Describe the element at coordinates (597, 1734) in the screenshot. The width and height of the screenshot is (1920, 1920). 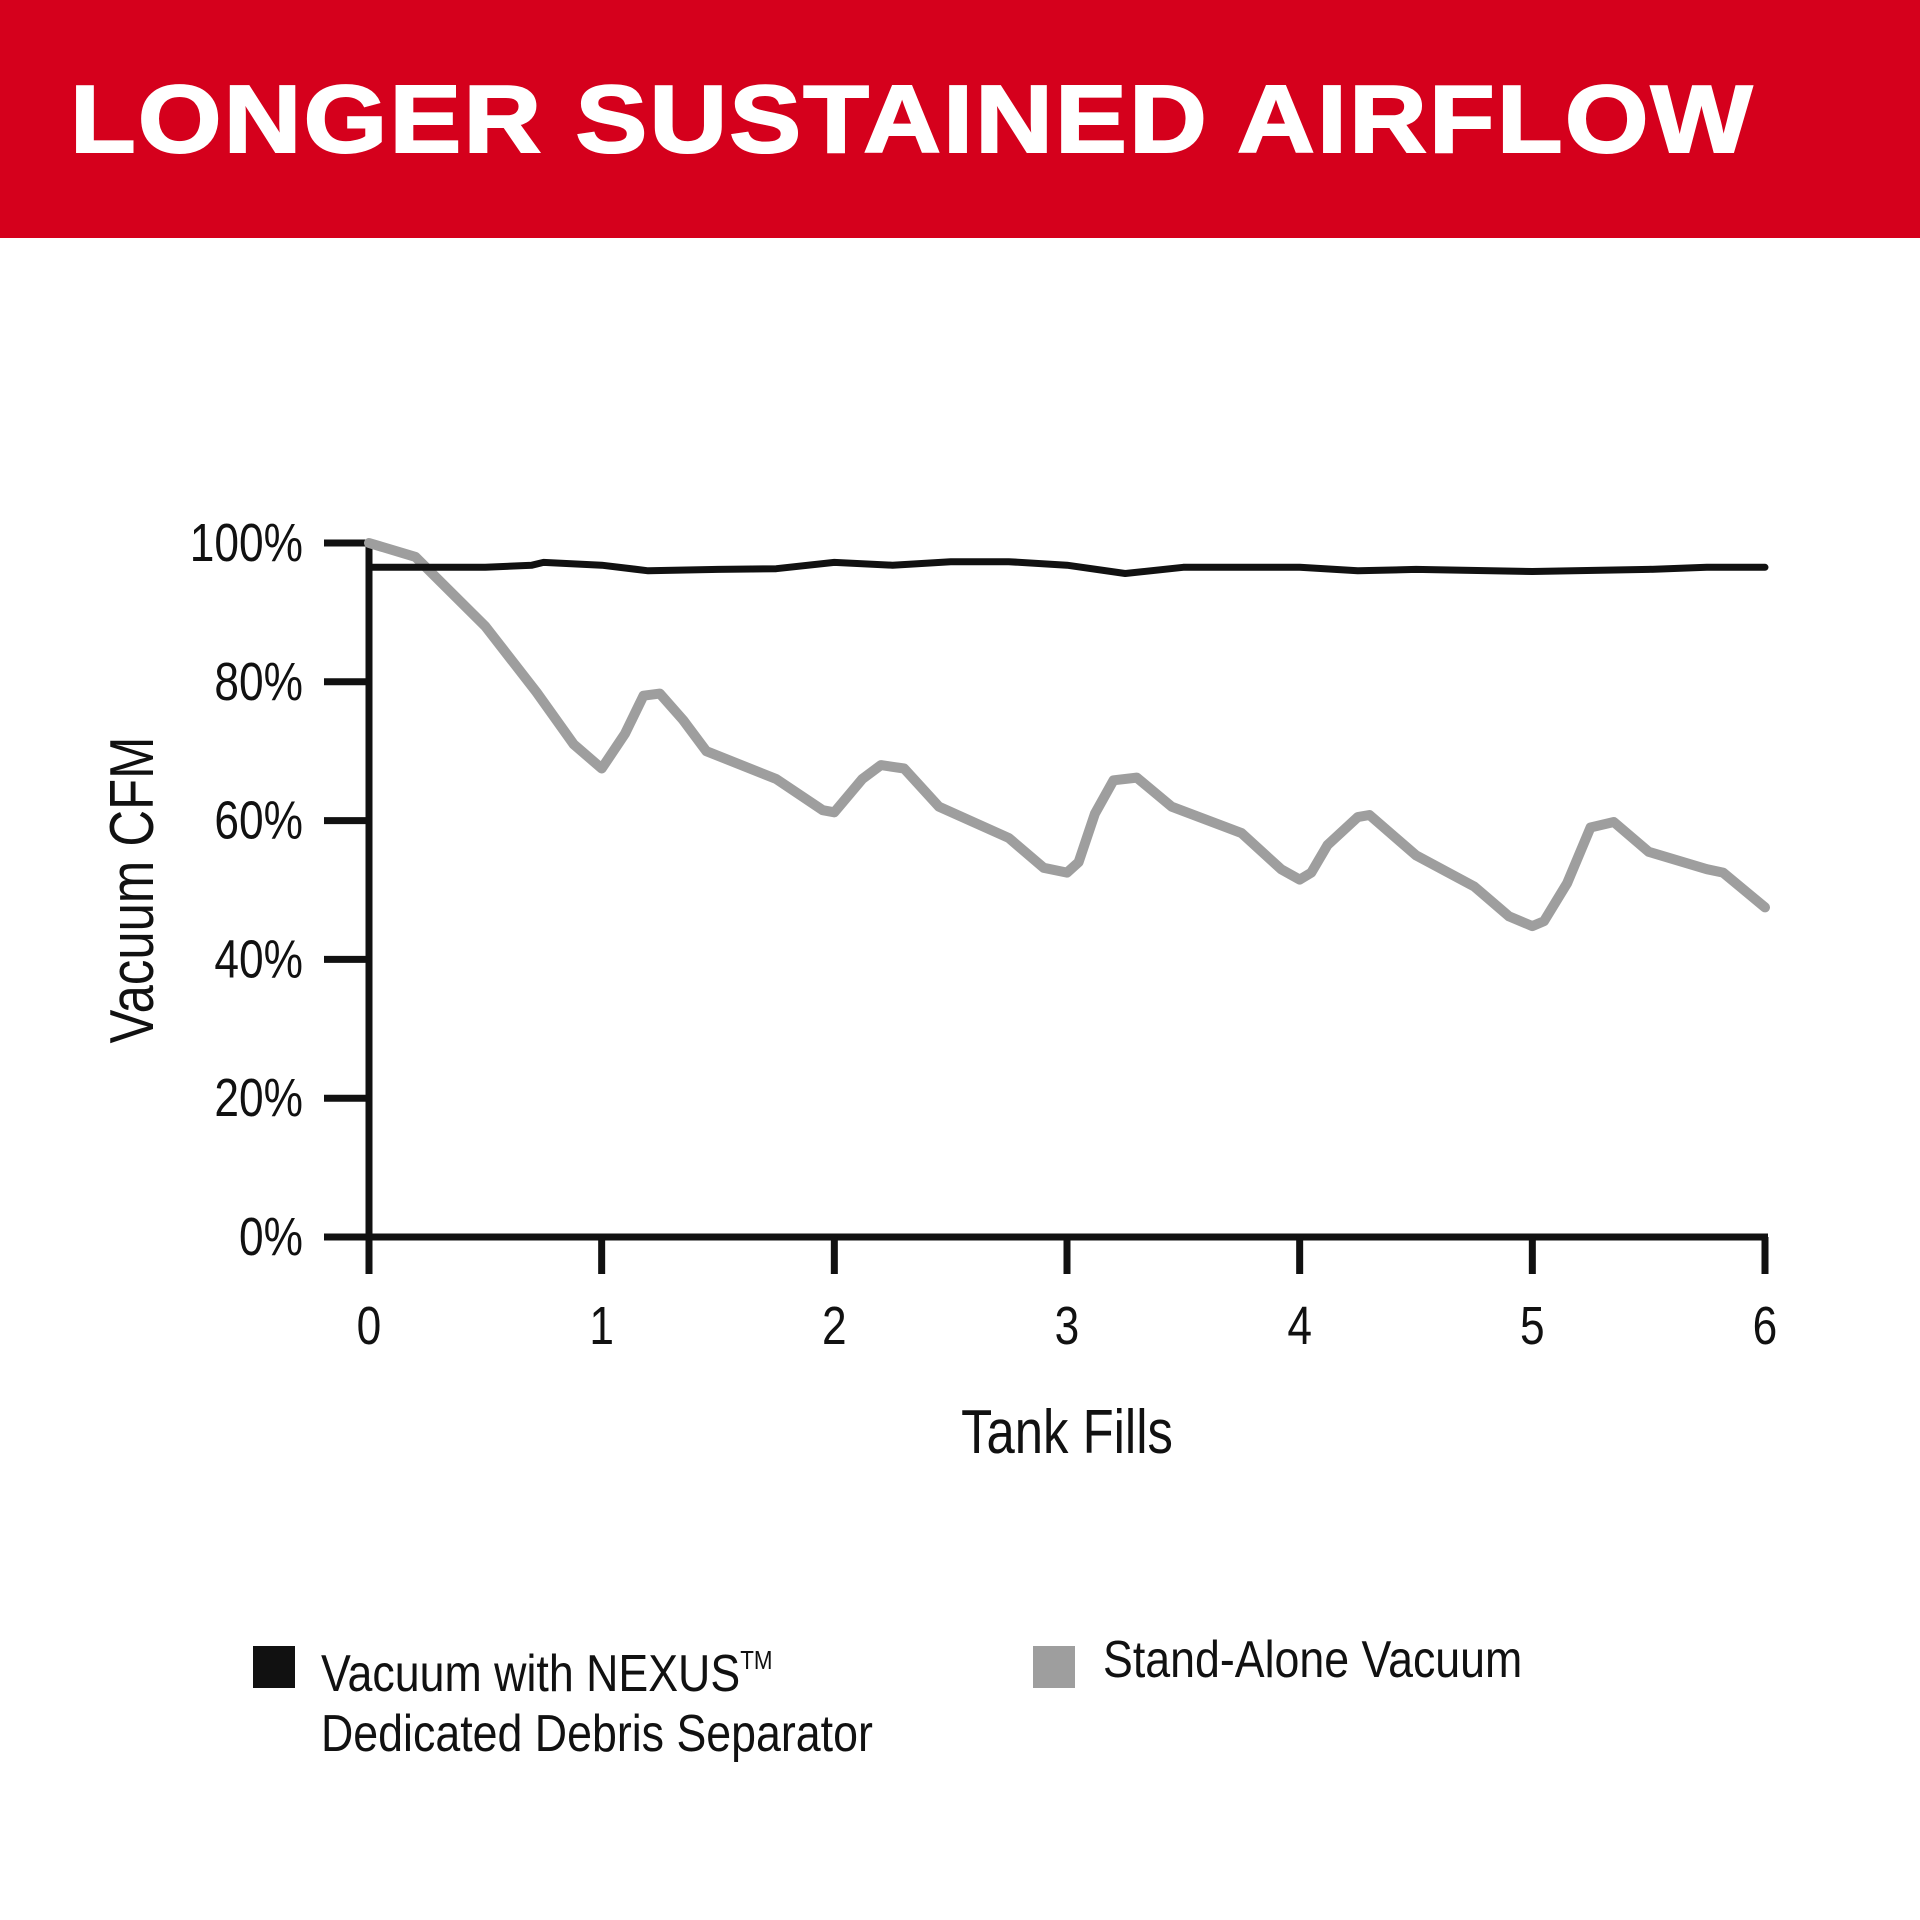
I see `legend-label-nexus-line2: Dedicated Debris Separator` at that location.